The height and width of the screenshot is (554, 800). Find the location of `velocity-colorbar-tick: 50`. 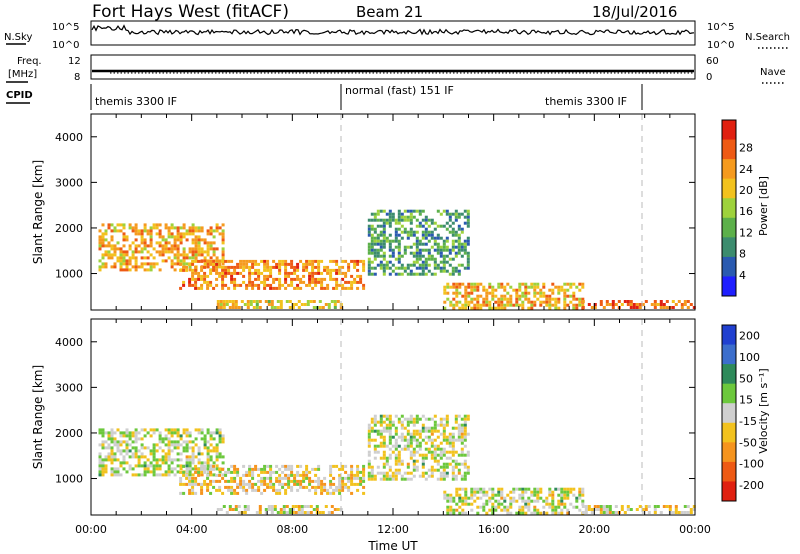

velocity-colorbar-tick: 50 is located at coordinates (746, 378).